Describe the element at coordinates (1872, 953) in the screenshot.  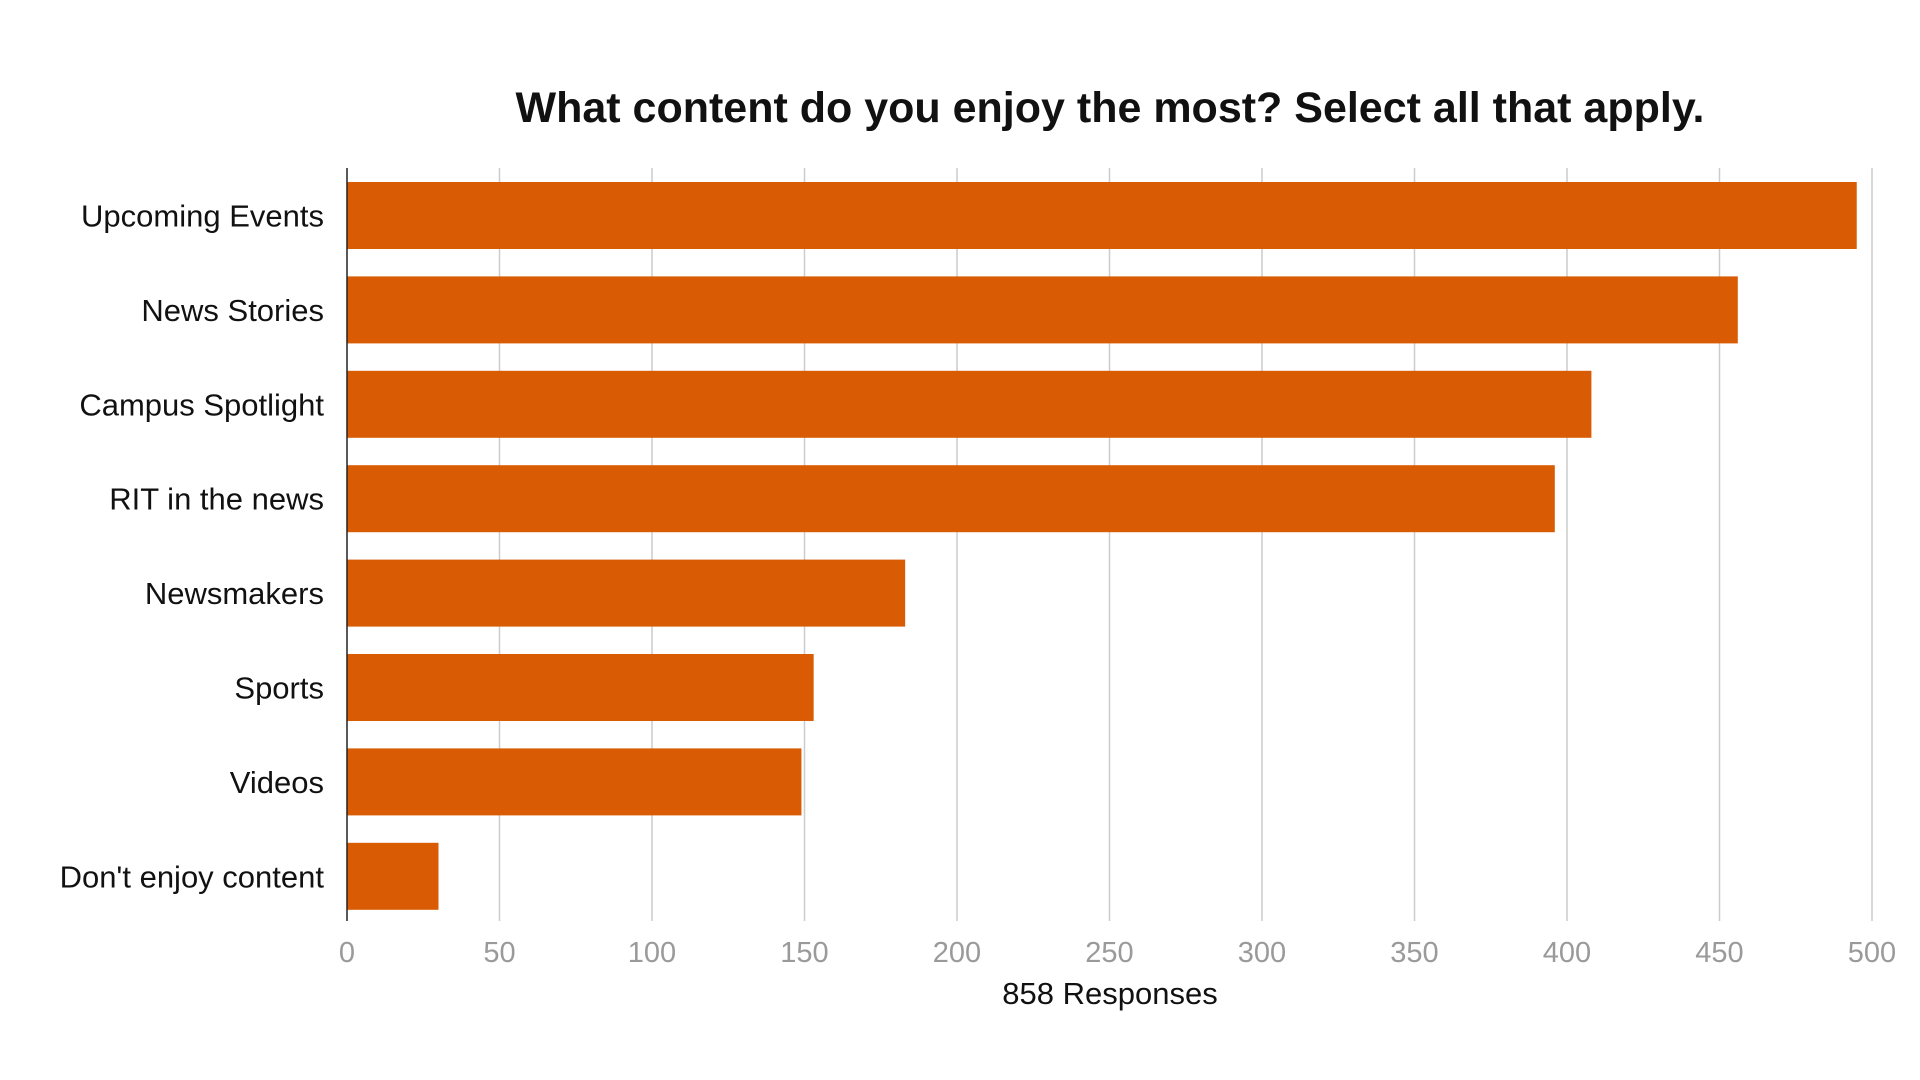
I see `x-tick-label: 500` at that location.